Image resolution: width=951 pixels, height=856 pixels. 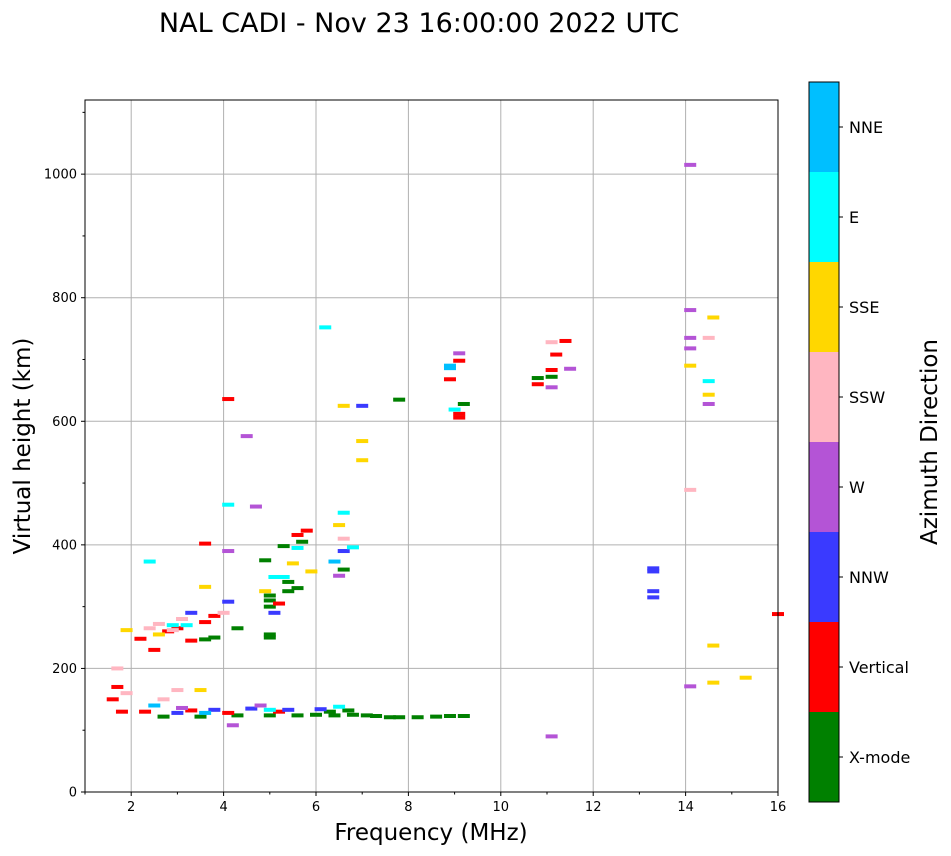 What do you see at coordinates (23, 446) in the screenshot?
I see `y-axis-label: Virtual height (km)` at bounding box center [23, 446].